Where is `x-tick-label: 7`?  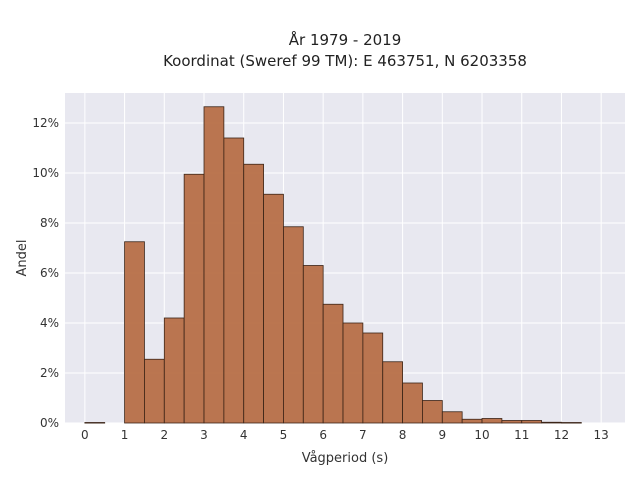 x-tick-label: 7 is located at coordinates (363, 435).